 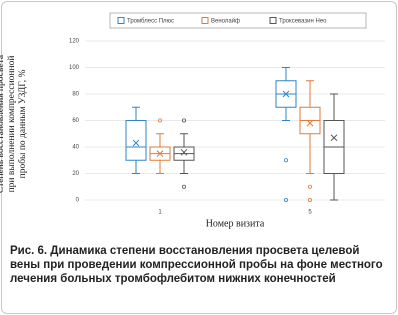 I want to click on box, so click(x=136, y=140).